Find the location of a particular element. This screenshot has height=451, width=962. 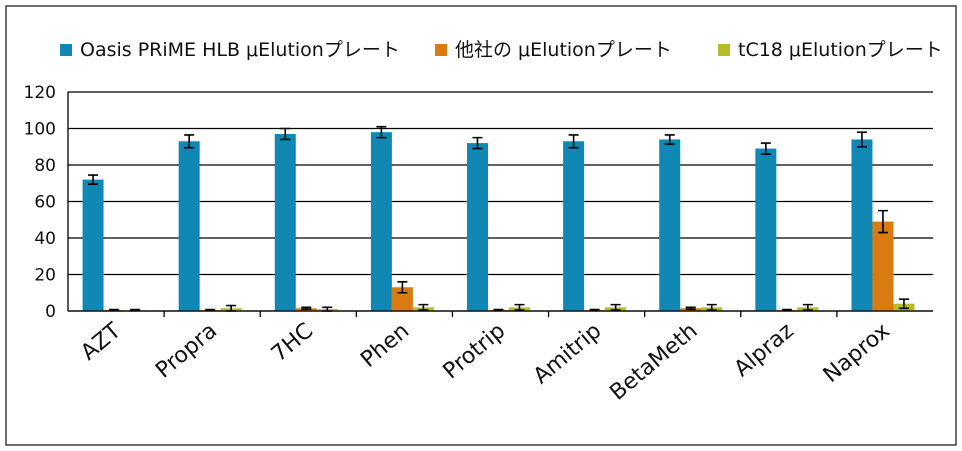

y-tick-label: 60 is located at coordinates (45, 203).